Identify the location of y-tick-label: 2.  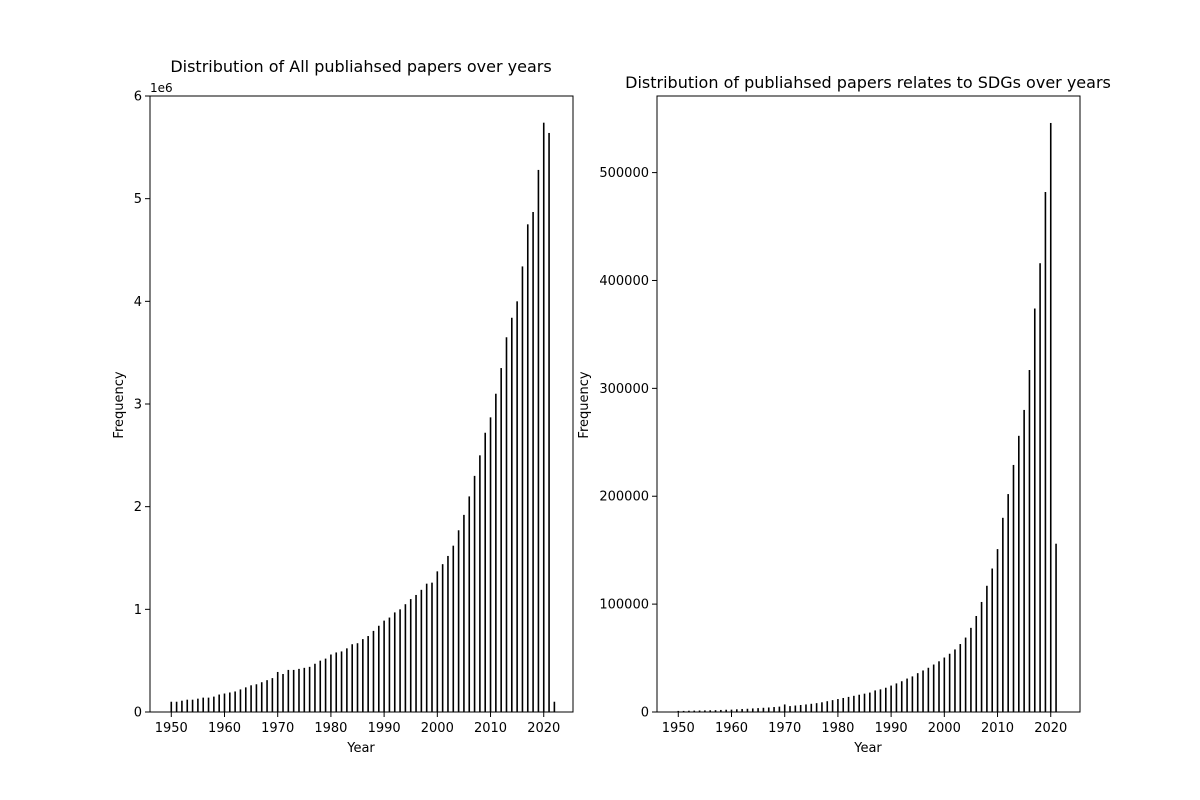
(138, 507).